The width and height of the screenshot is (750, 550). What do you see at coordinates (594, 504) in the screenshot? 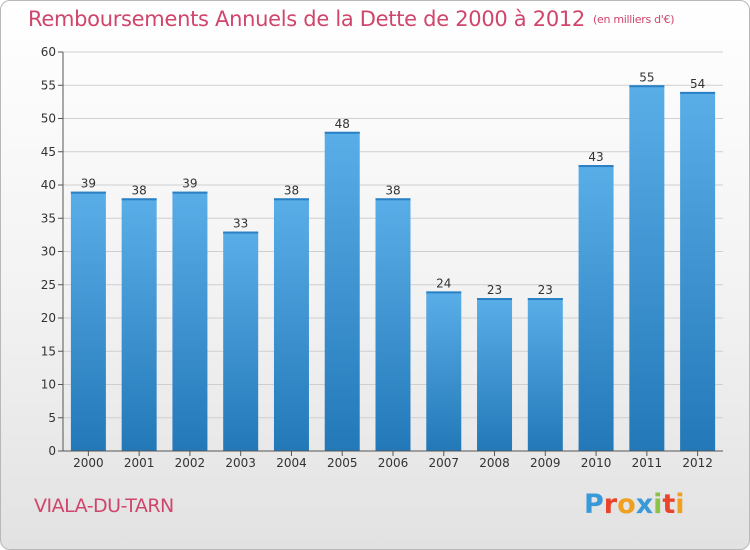
I see `logo-letter: P` at bounding box center [594, 504].